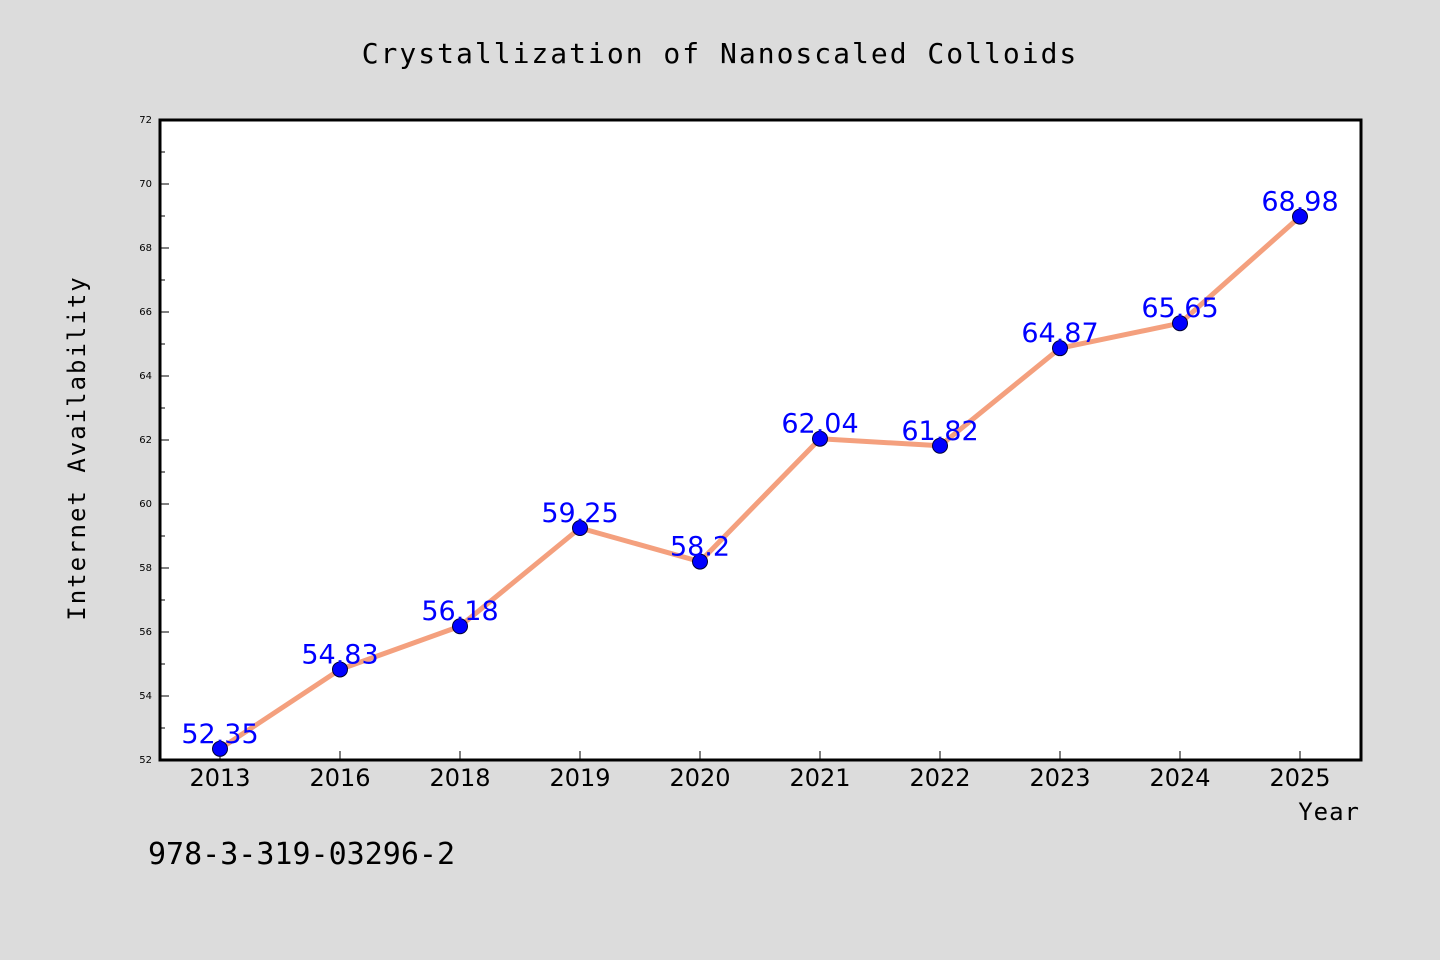 This screenshot has width=1440, height=960. Describe the element at coordinates (145, 504) in the screenshot. I see `y-tick-label: 60` at that location.